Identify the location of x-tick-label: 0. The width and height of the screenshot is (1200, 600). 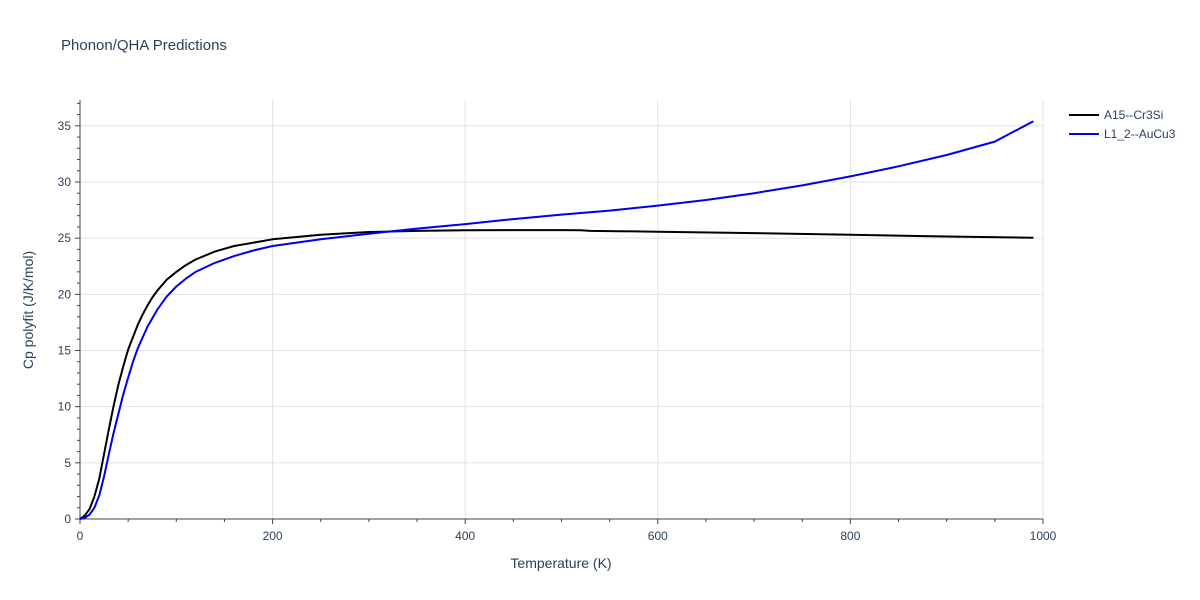
(80, 536).